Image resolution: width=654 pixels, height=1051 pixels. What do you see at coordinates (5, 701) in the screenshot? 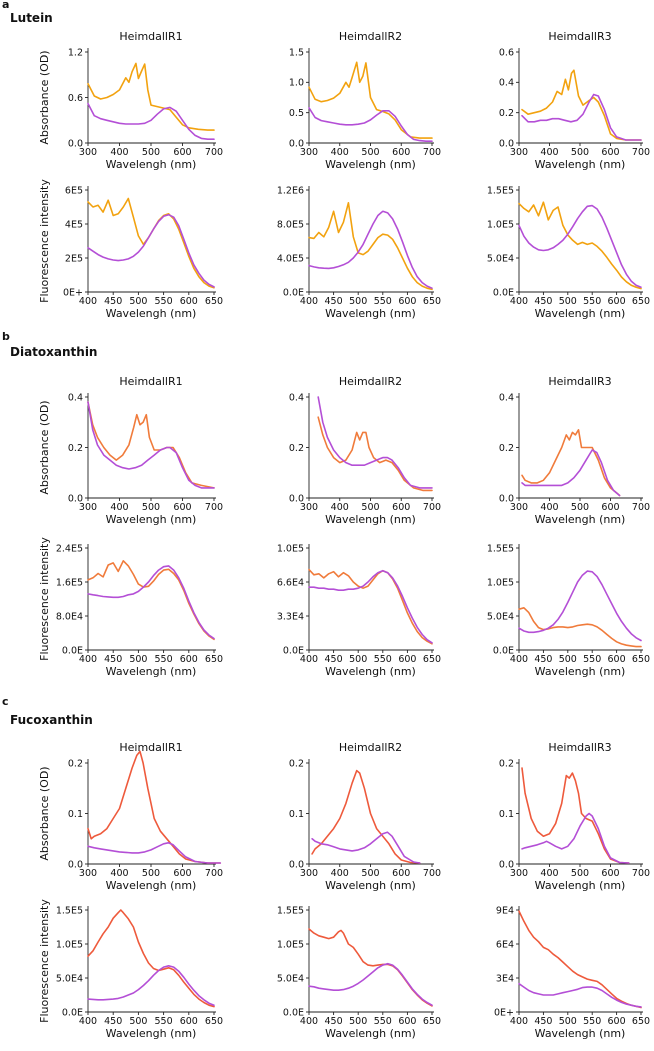
I see `section-letter: c` at bounding box center [5, 701].